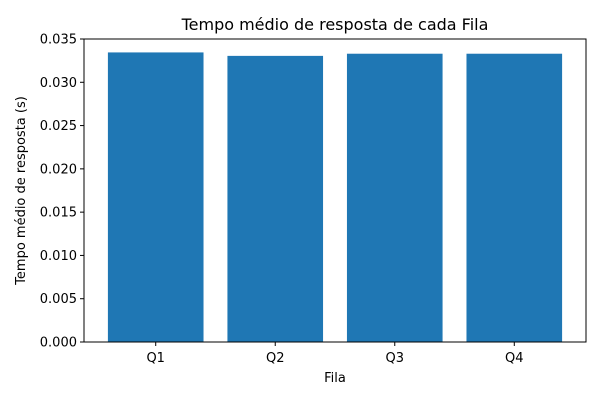  I want to click on y-tick-label: 0.030, so click(58, 83).